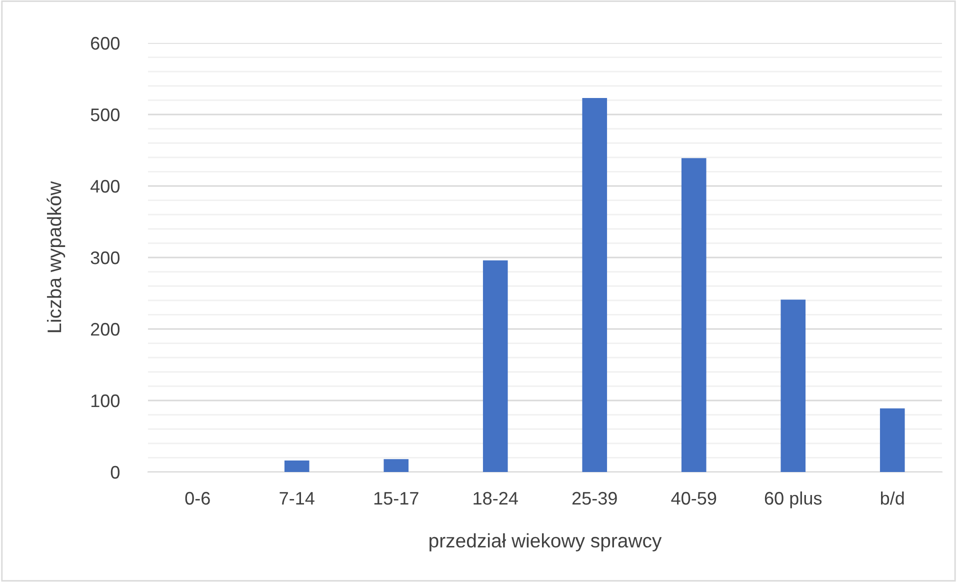 This screenshot has width=957, height=582. I want to click on y-tick-label: 600, so click(105, 43).